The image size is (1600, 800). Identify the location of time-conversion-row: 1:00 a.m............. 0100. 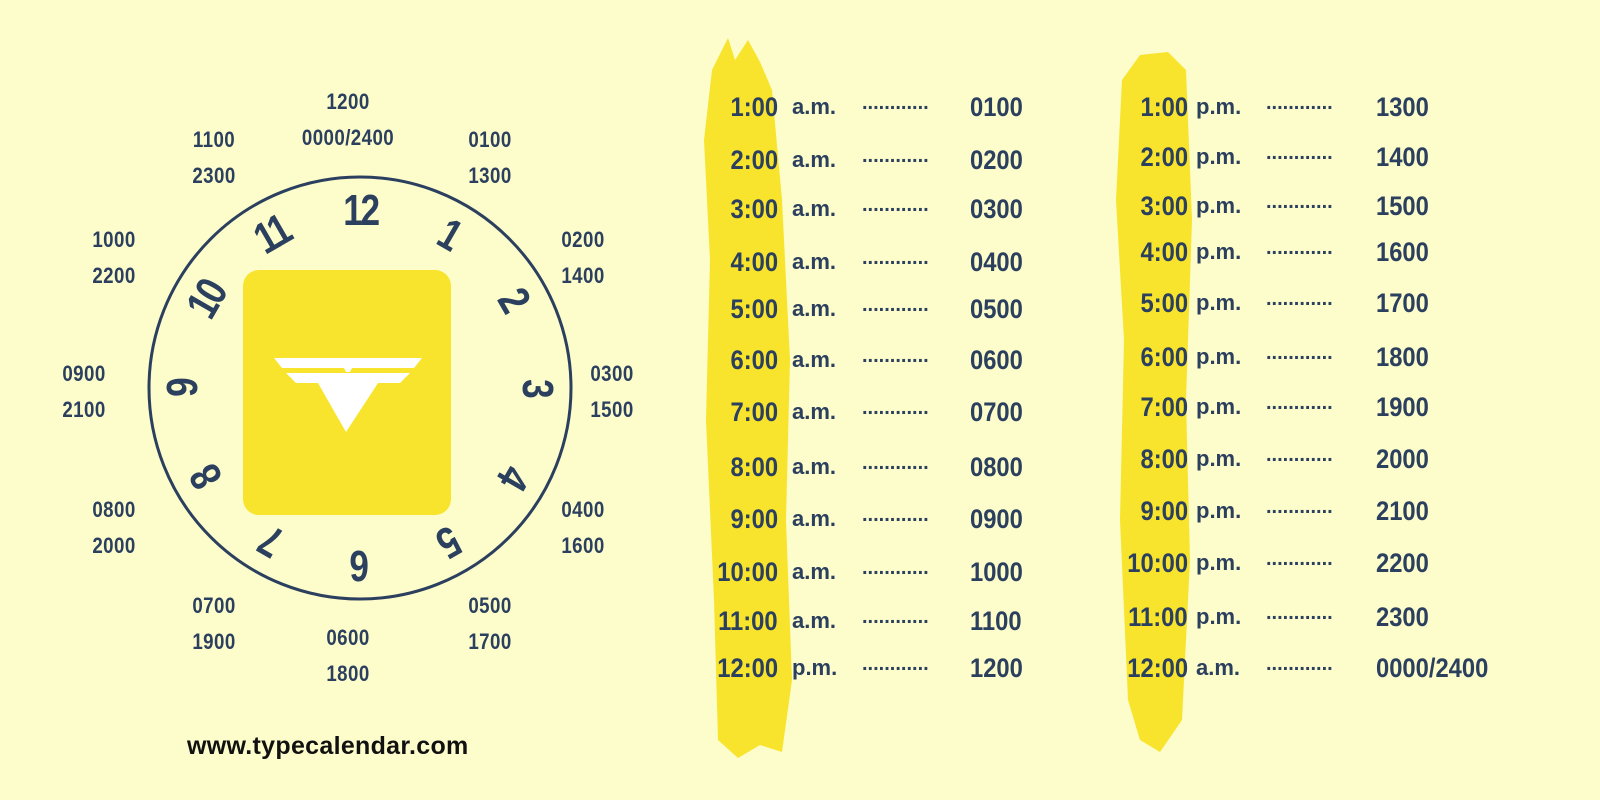
(800, 107).